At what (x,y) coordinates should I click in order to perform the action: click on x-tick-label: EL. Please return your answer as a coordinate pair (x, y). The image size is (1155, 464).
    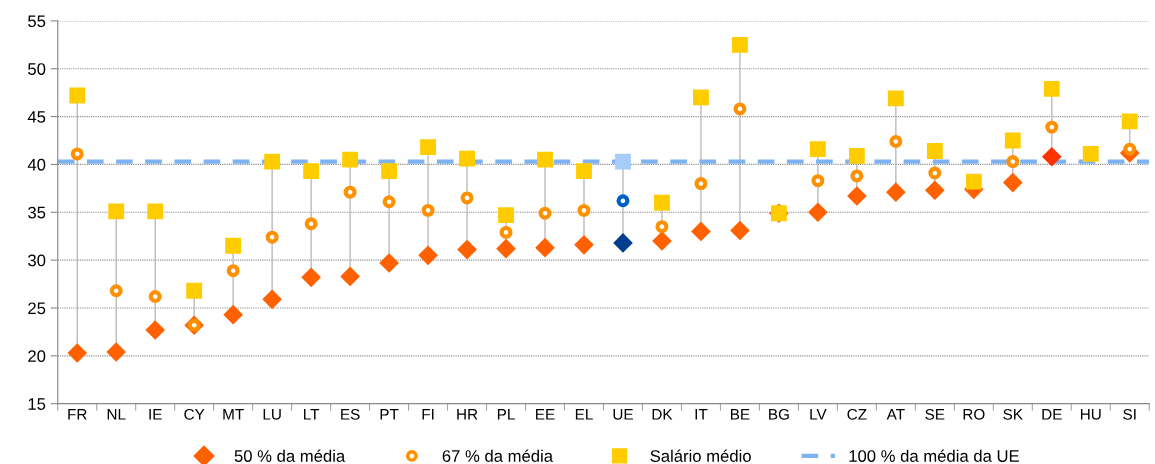
    Looking at the image, I should click on (584, 414).